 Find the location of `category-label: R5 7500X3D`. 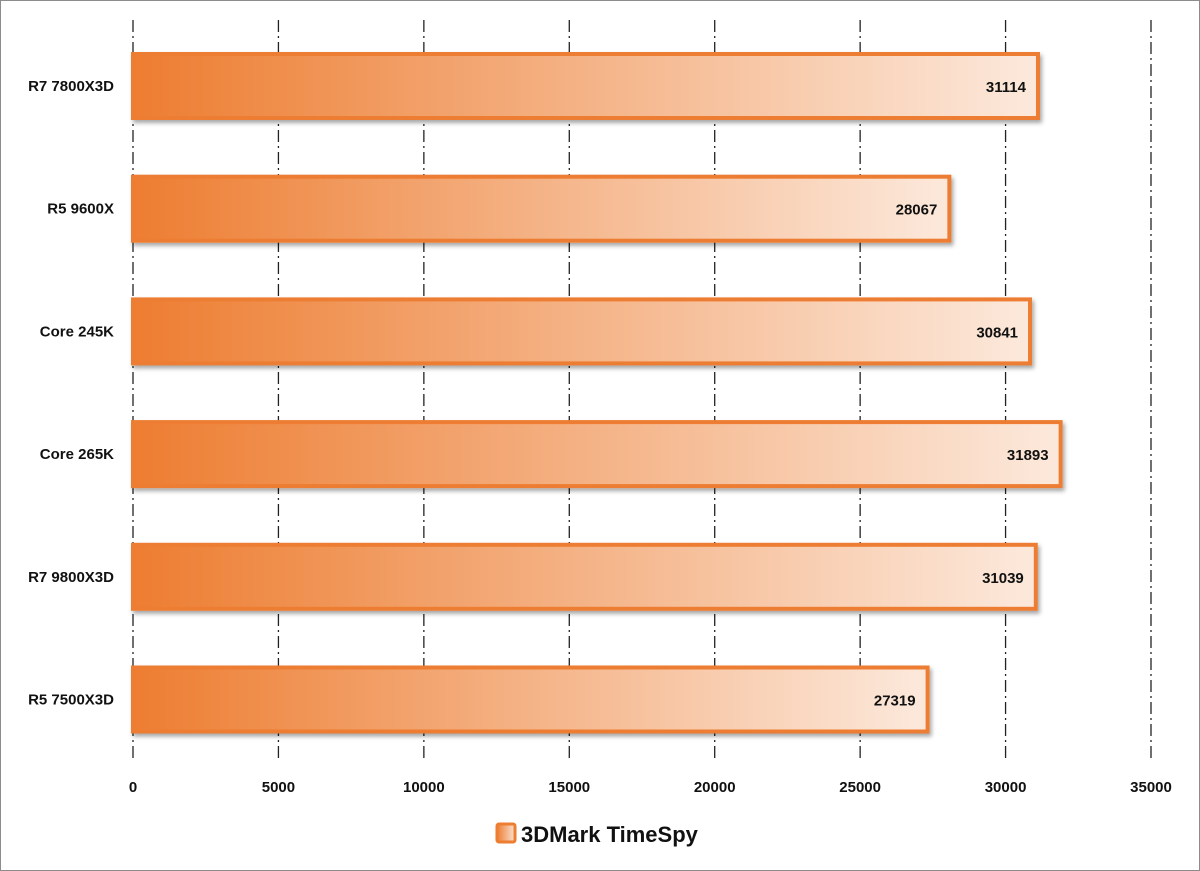

category-label: R5 7500X3D is located at coordinates (71, 700).